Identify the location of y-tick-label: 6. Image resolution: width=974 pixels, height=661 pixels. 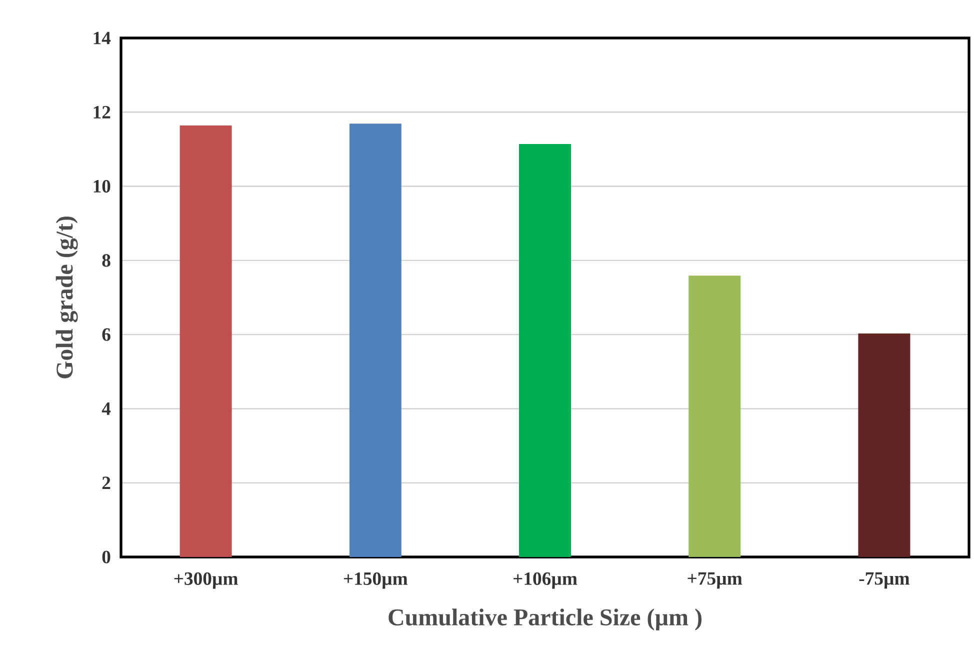
(106, 334).